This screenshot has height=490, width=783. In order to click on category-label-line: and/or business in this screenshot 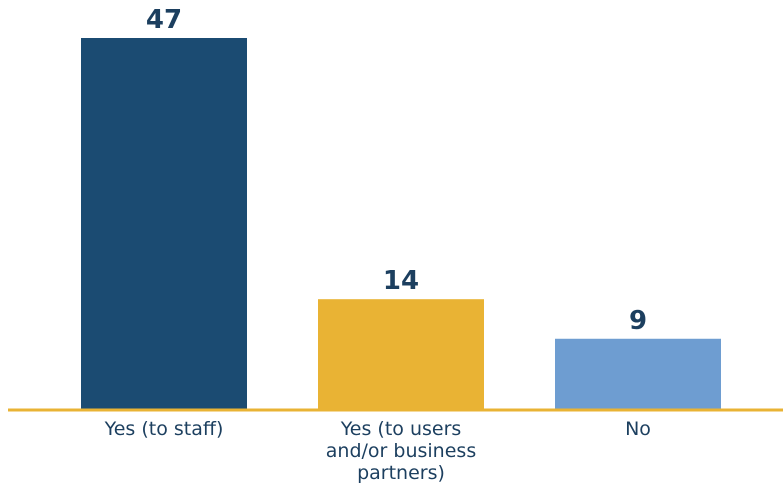, I will do `click(401, 451)`.